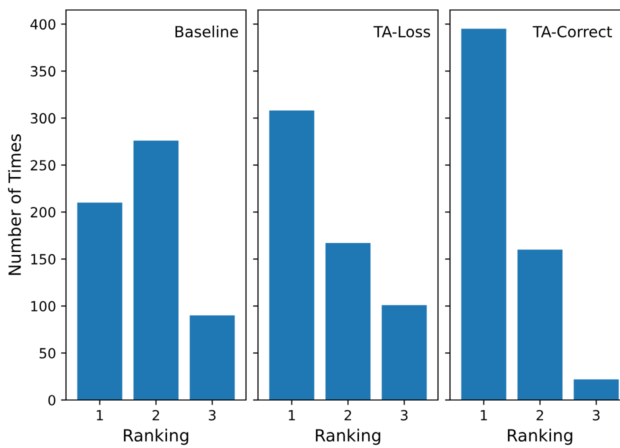 The width and height of the screenshot is (620, 448). I want to click on y-tick-label: 150, so click(43, 259).